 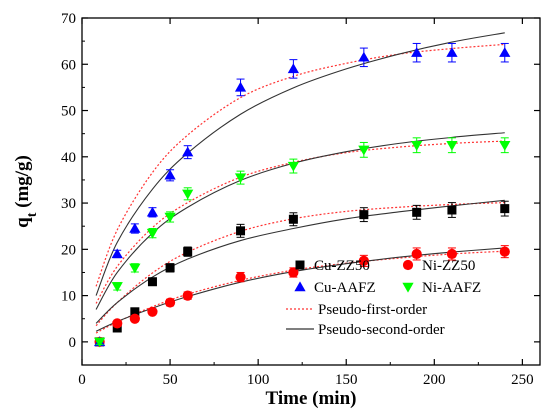 I want to click on x-tick-label: 50, so click(x=170, y=380).